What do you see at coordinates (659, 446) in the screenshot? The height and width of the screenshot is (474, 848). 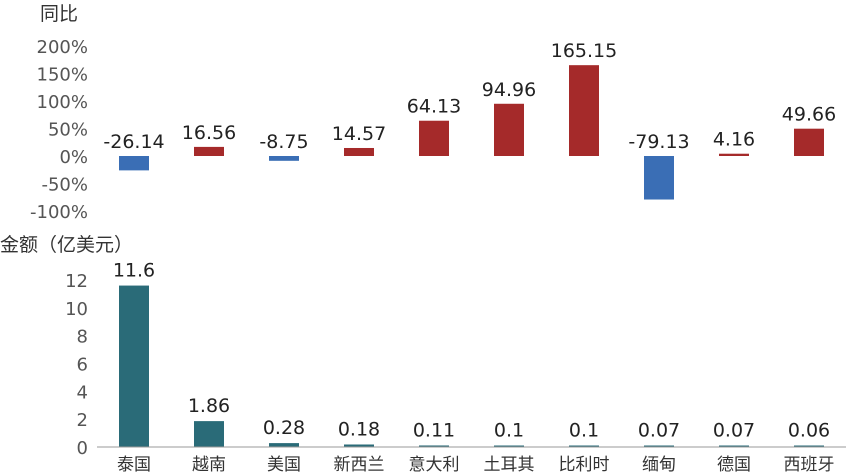 I see `bottom-bar-缅甸` at bounding box center [659, 446].